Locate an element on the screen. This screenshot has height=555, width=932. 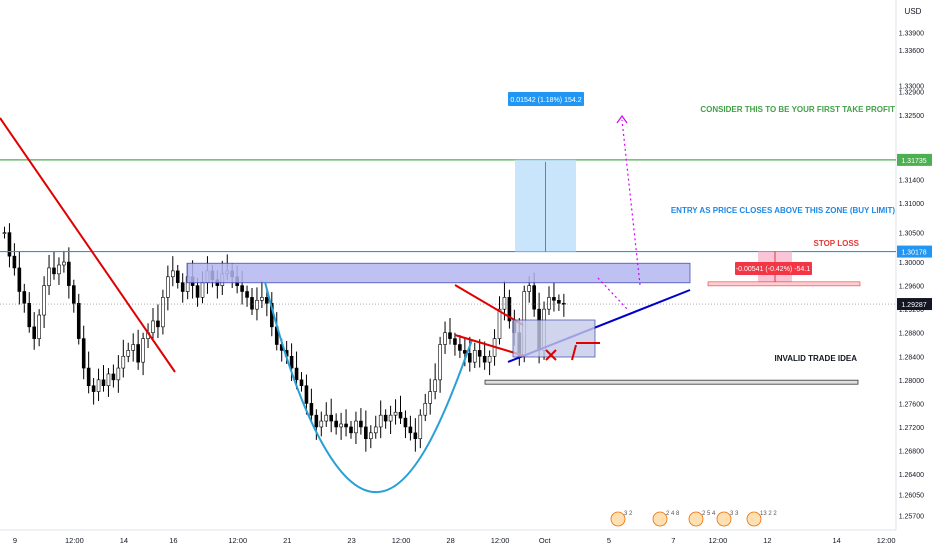
time-tick-label: 9 is located at coordinates (15, 540).